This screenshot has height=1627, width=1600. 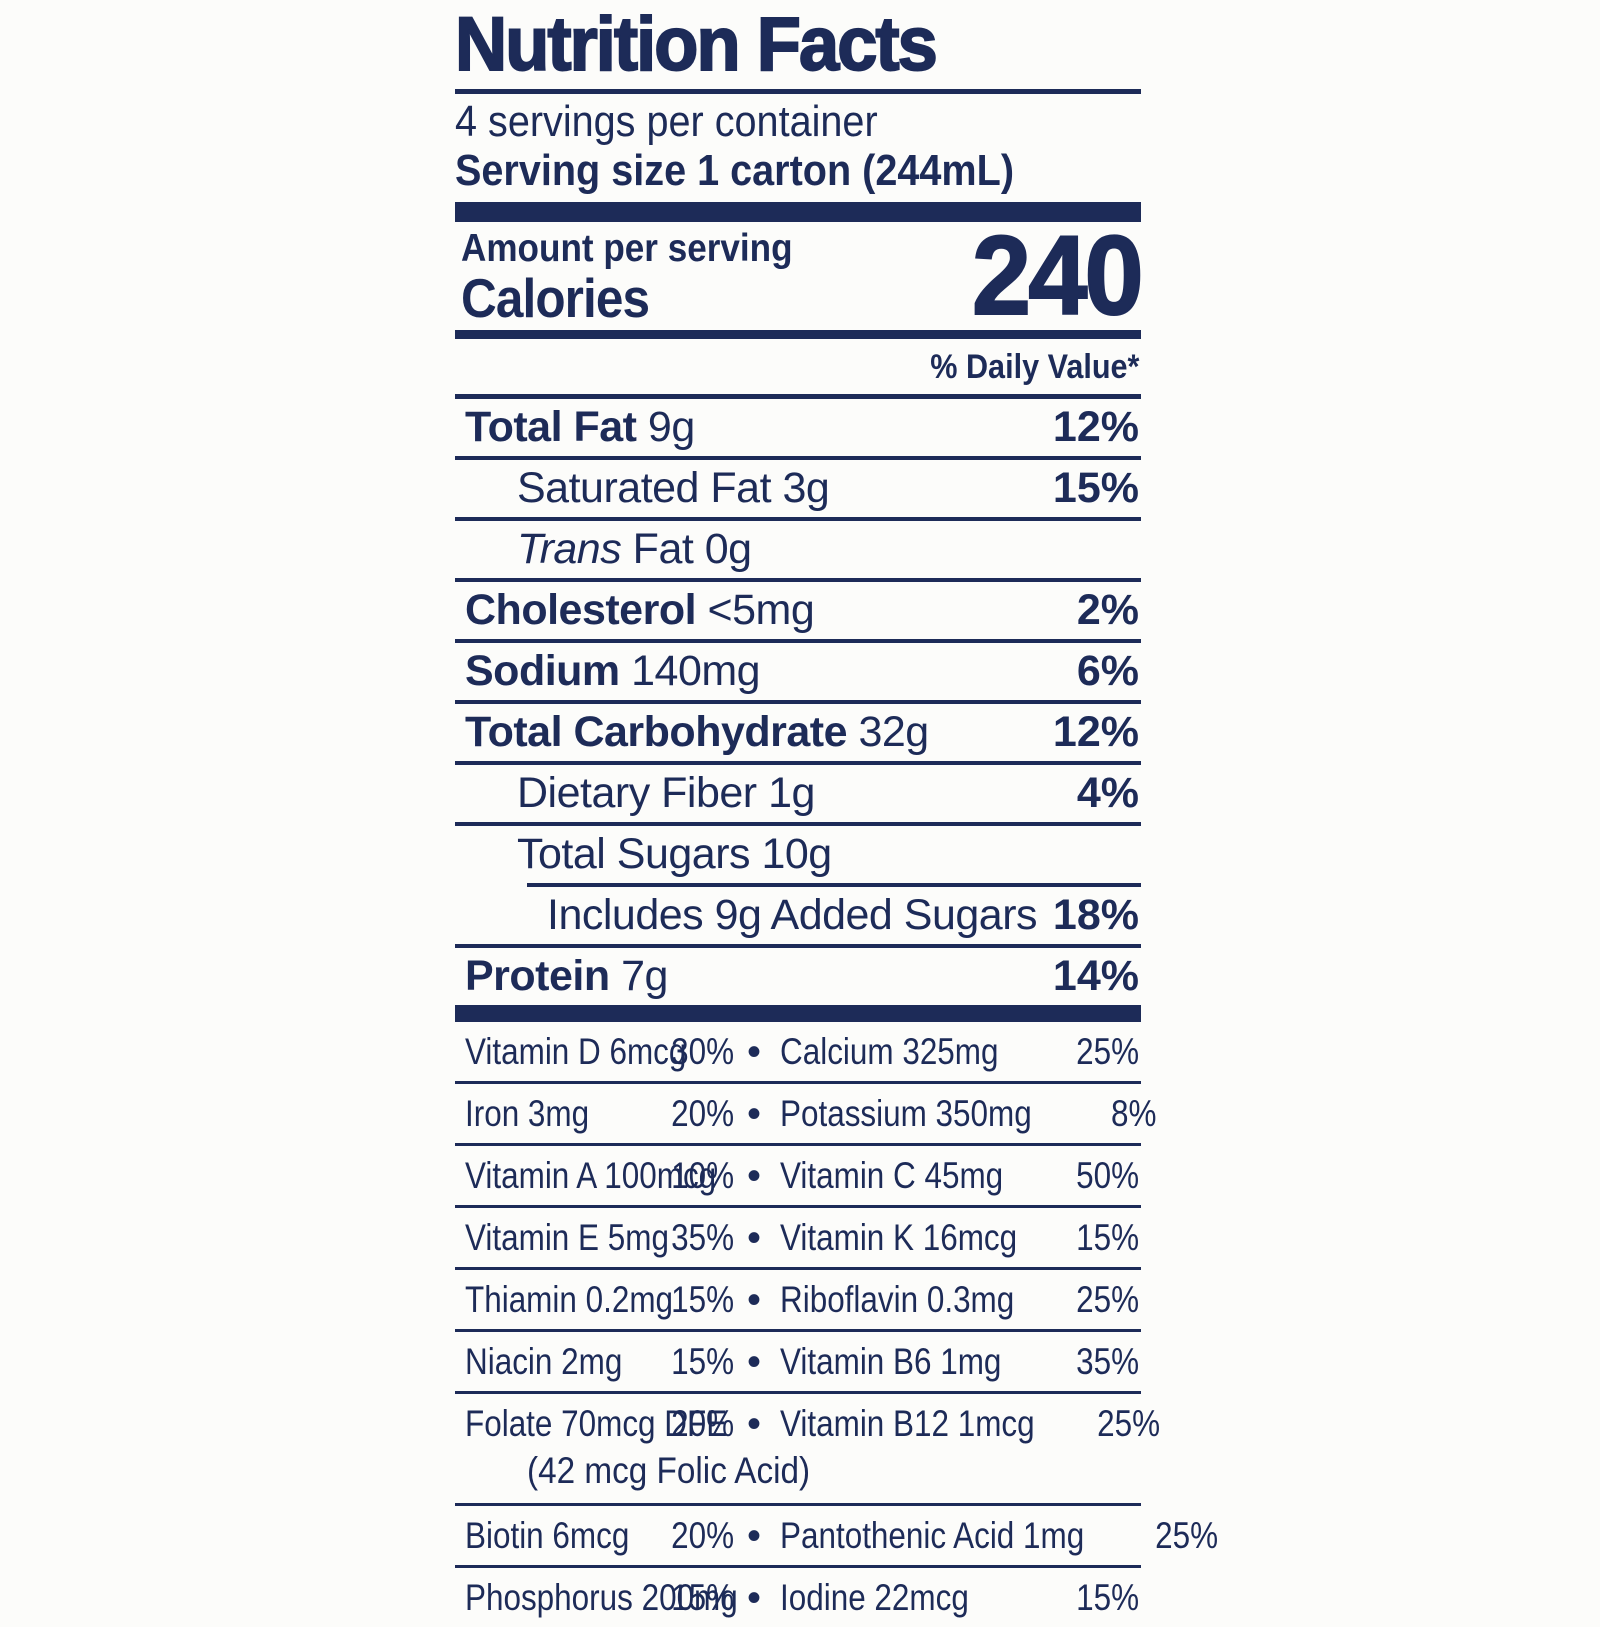 I want to click on amount-per-serving-label: Amount per serving, so click(x=627, y=248).